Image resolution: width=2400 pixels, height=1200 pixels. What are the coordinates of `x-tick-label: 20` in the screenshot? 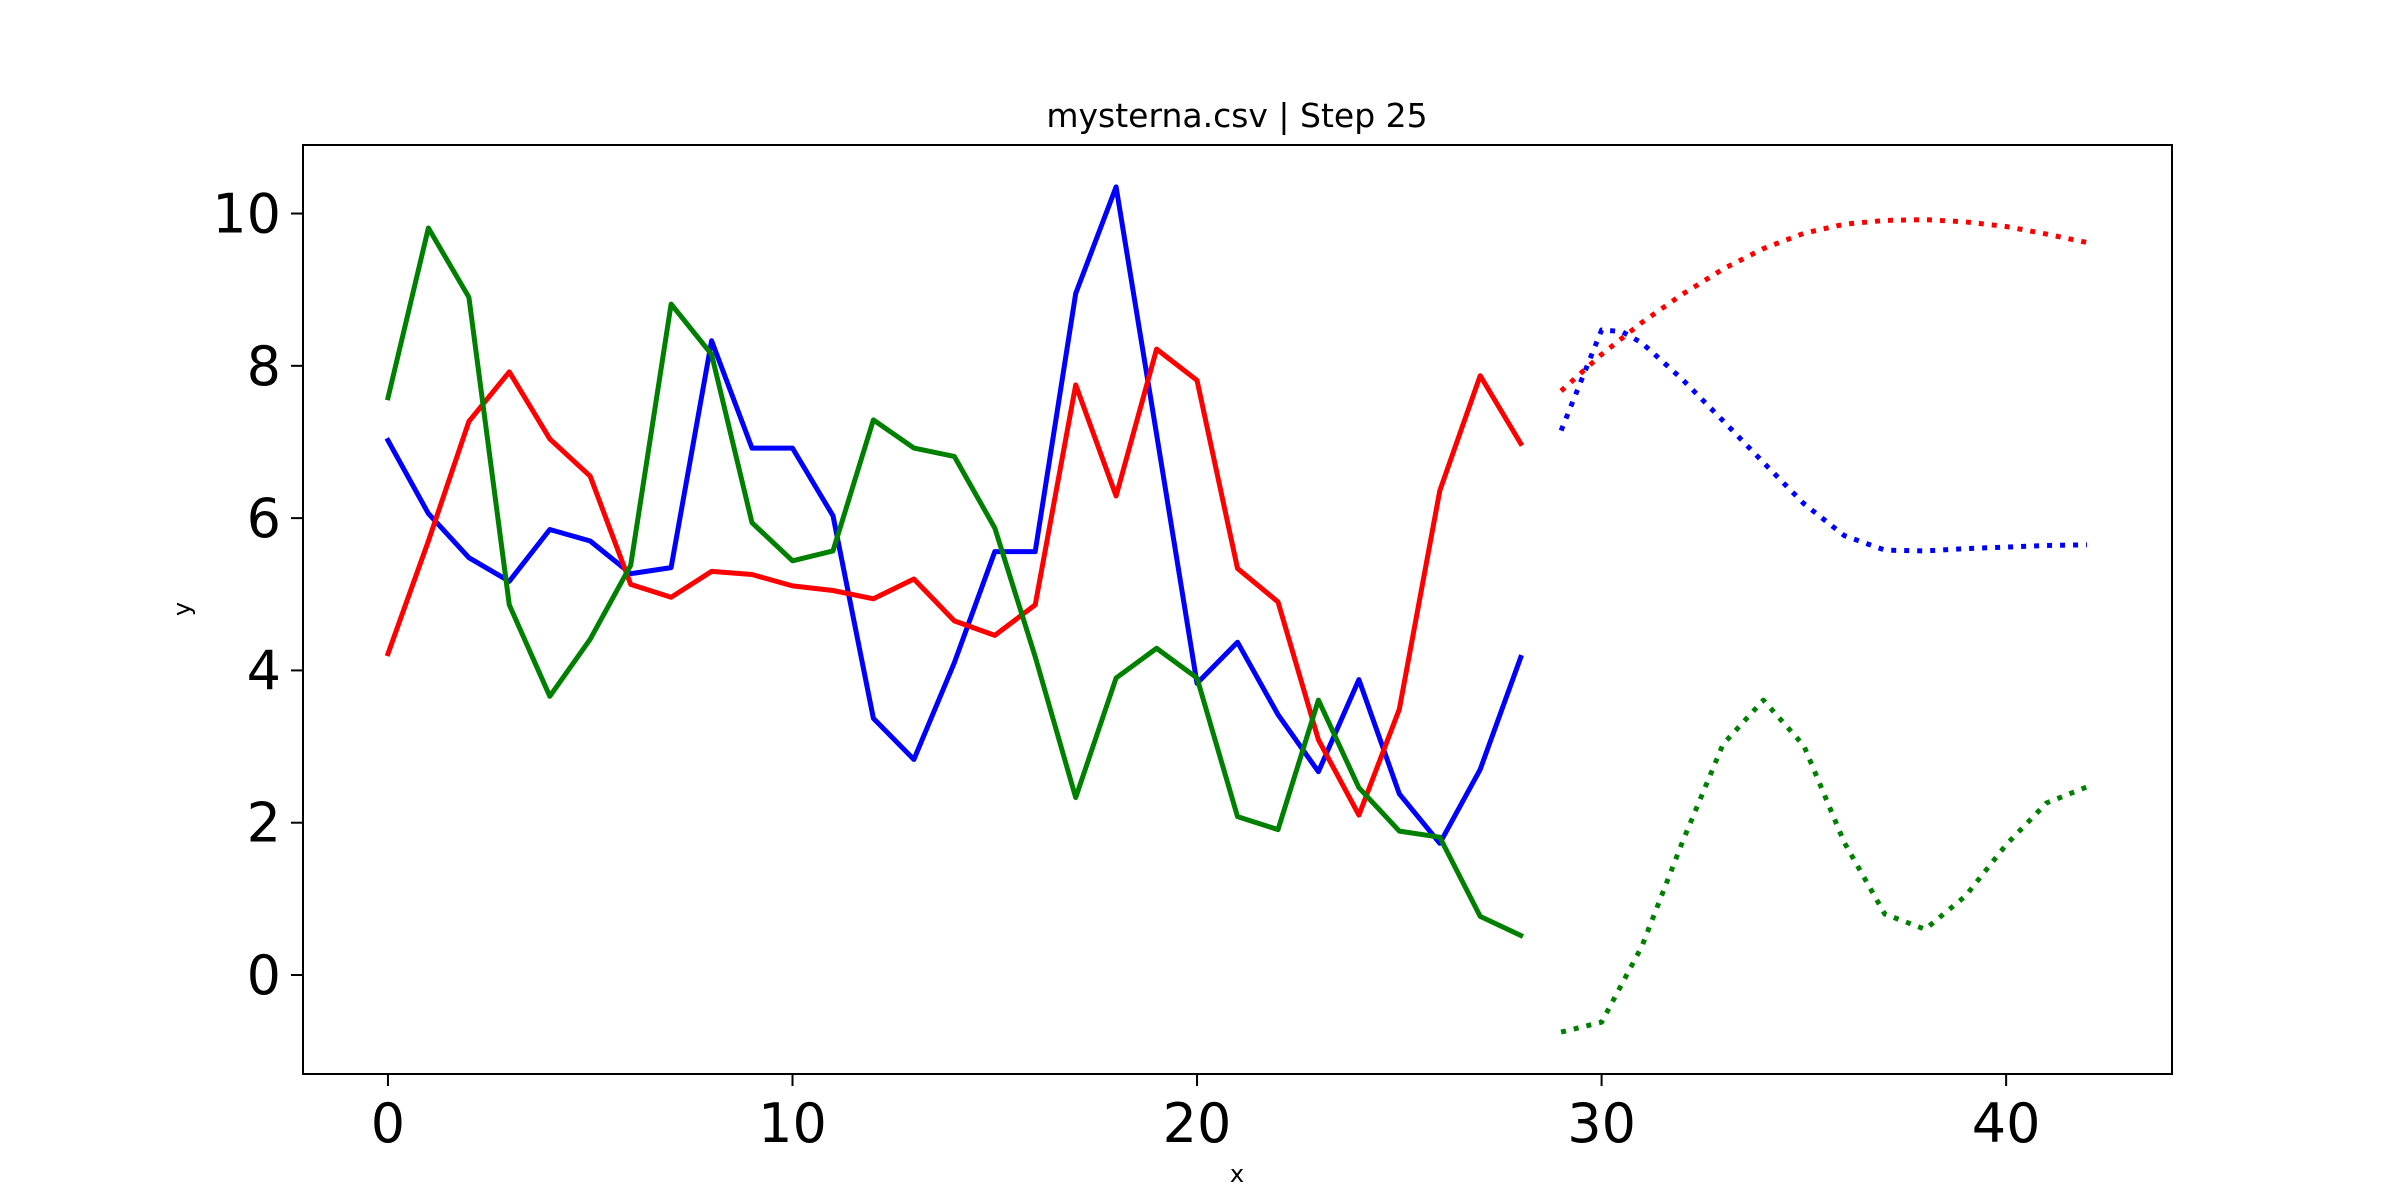 It's located at (1197, 1123).